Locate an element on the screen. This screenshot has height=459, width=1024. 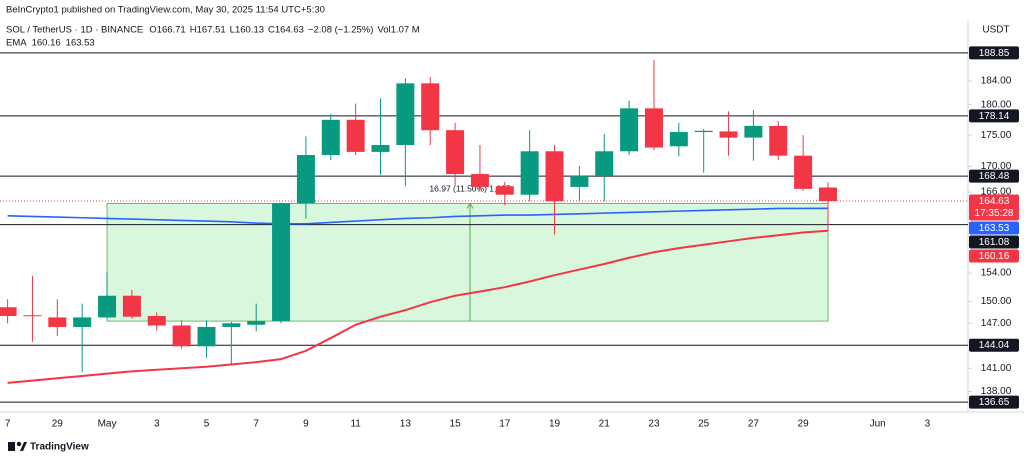
price-tag-label: 188.85 is located at coordinates (994, 53).